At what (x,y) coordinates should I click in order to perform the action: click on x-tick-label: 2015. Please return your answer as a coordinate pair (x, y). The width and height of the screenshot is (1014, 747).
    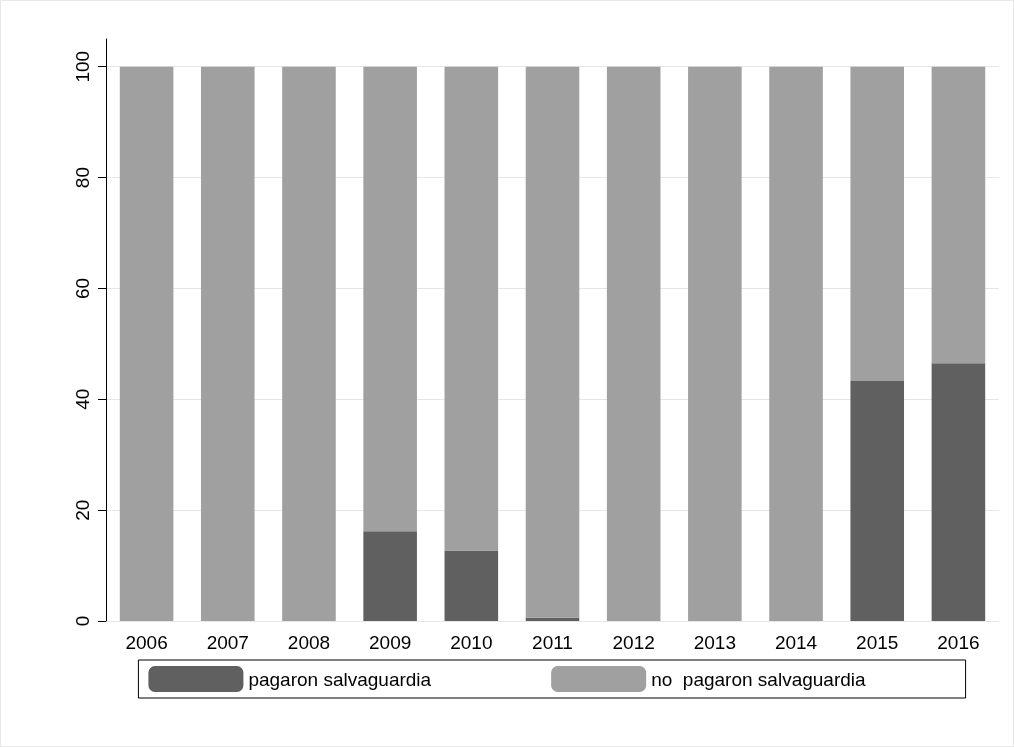
    Looking at the image, I should click on (877, 642).